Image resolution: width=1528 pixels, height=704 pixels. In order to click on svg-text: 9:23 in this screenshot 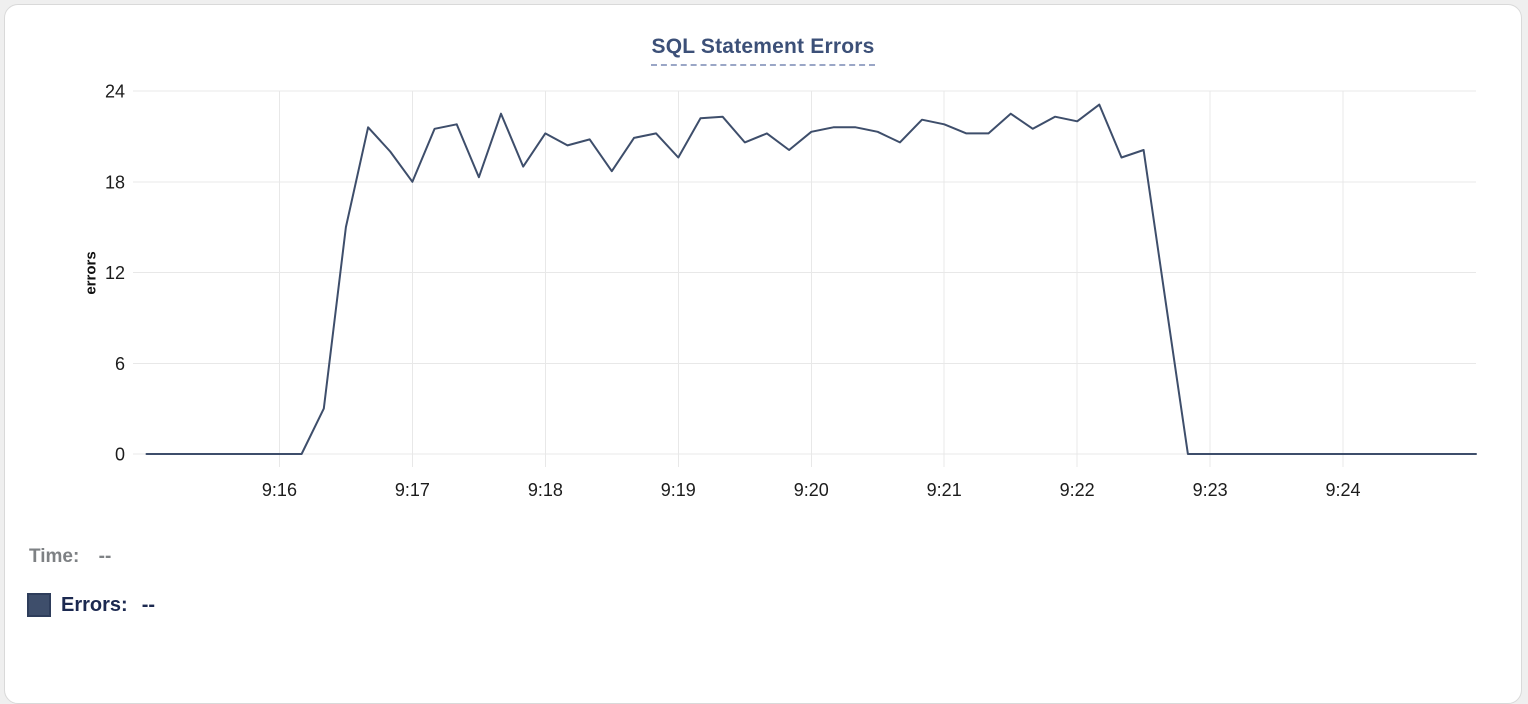, I will do `click(1210, 490)`.